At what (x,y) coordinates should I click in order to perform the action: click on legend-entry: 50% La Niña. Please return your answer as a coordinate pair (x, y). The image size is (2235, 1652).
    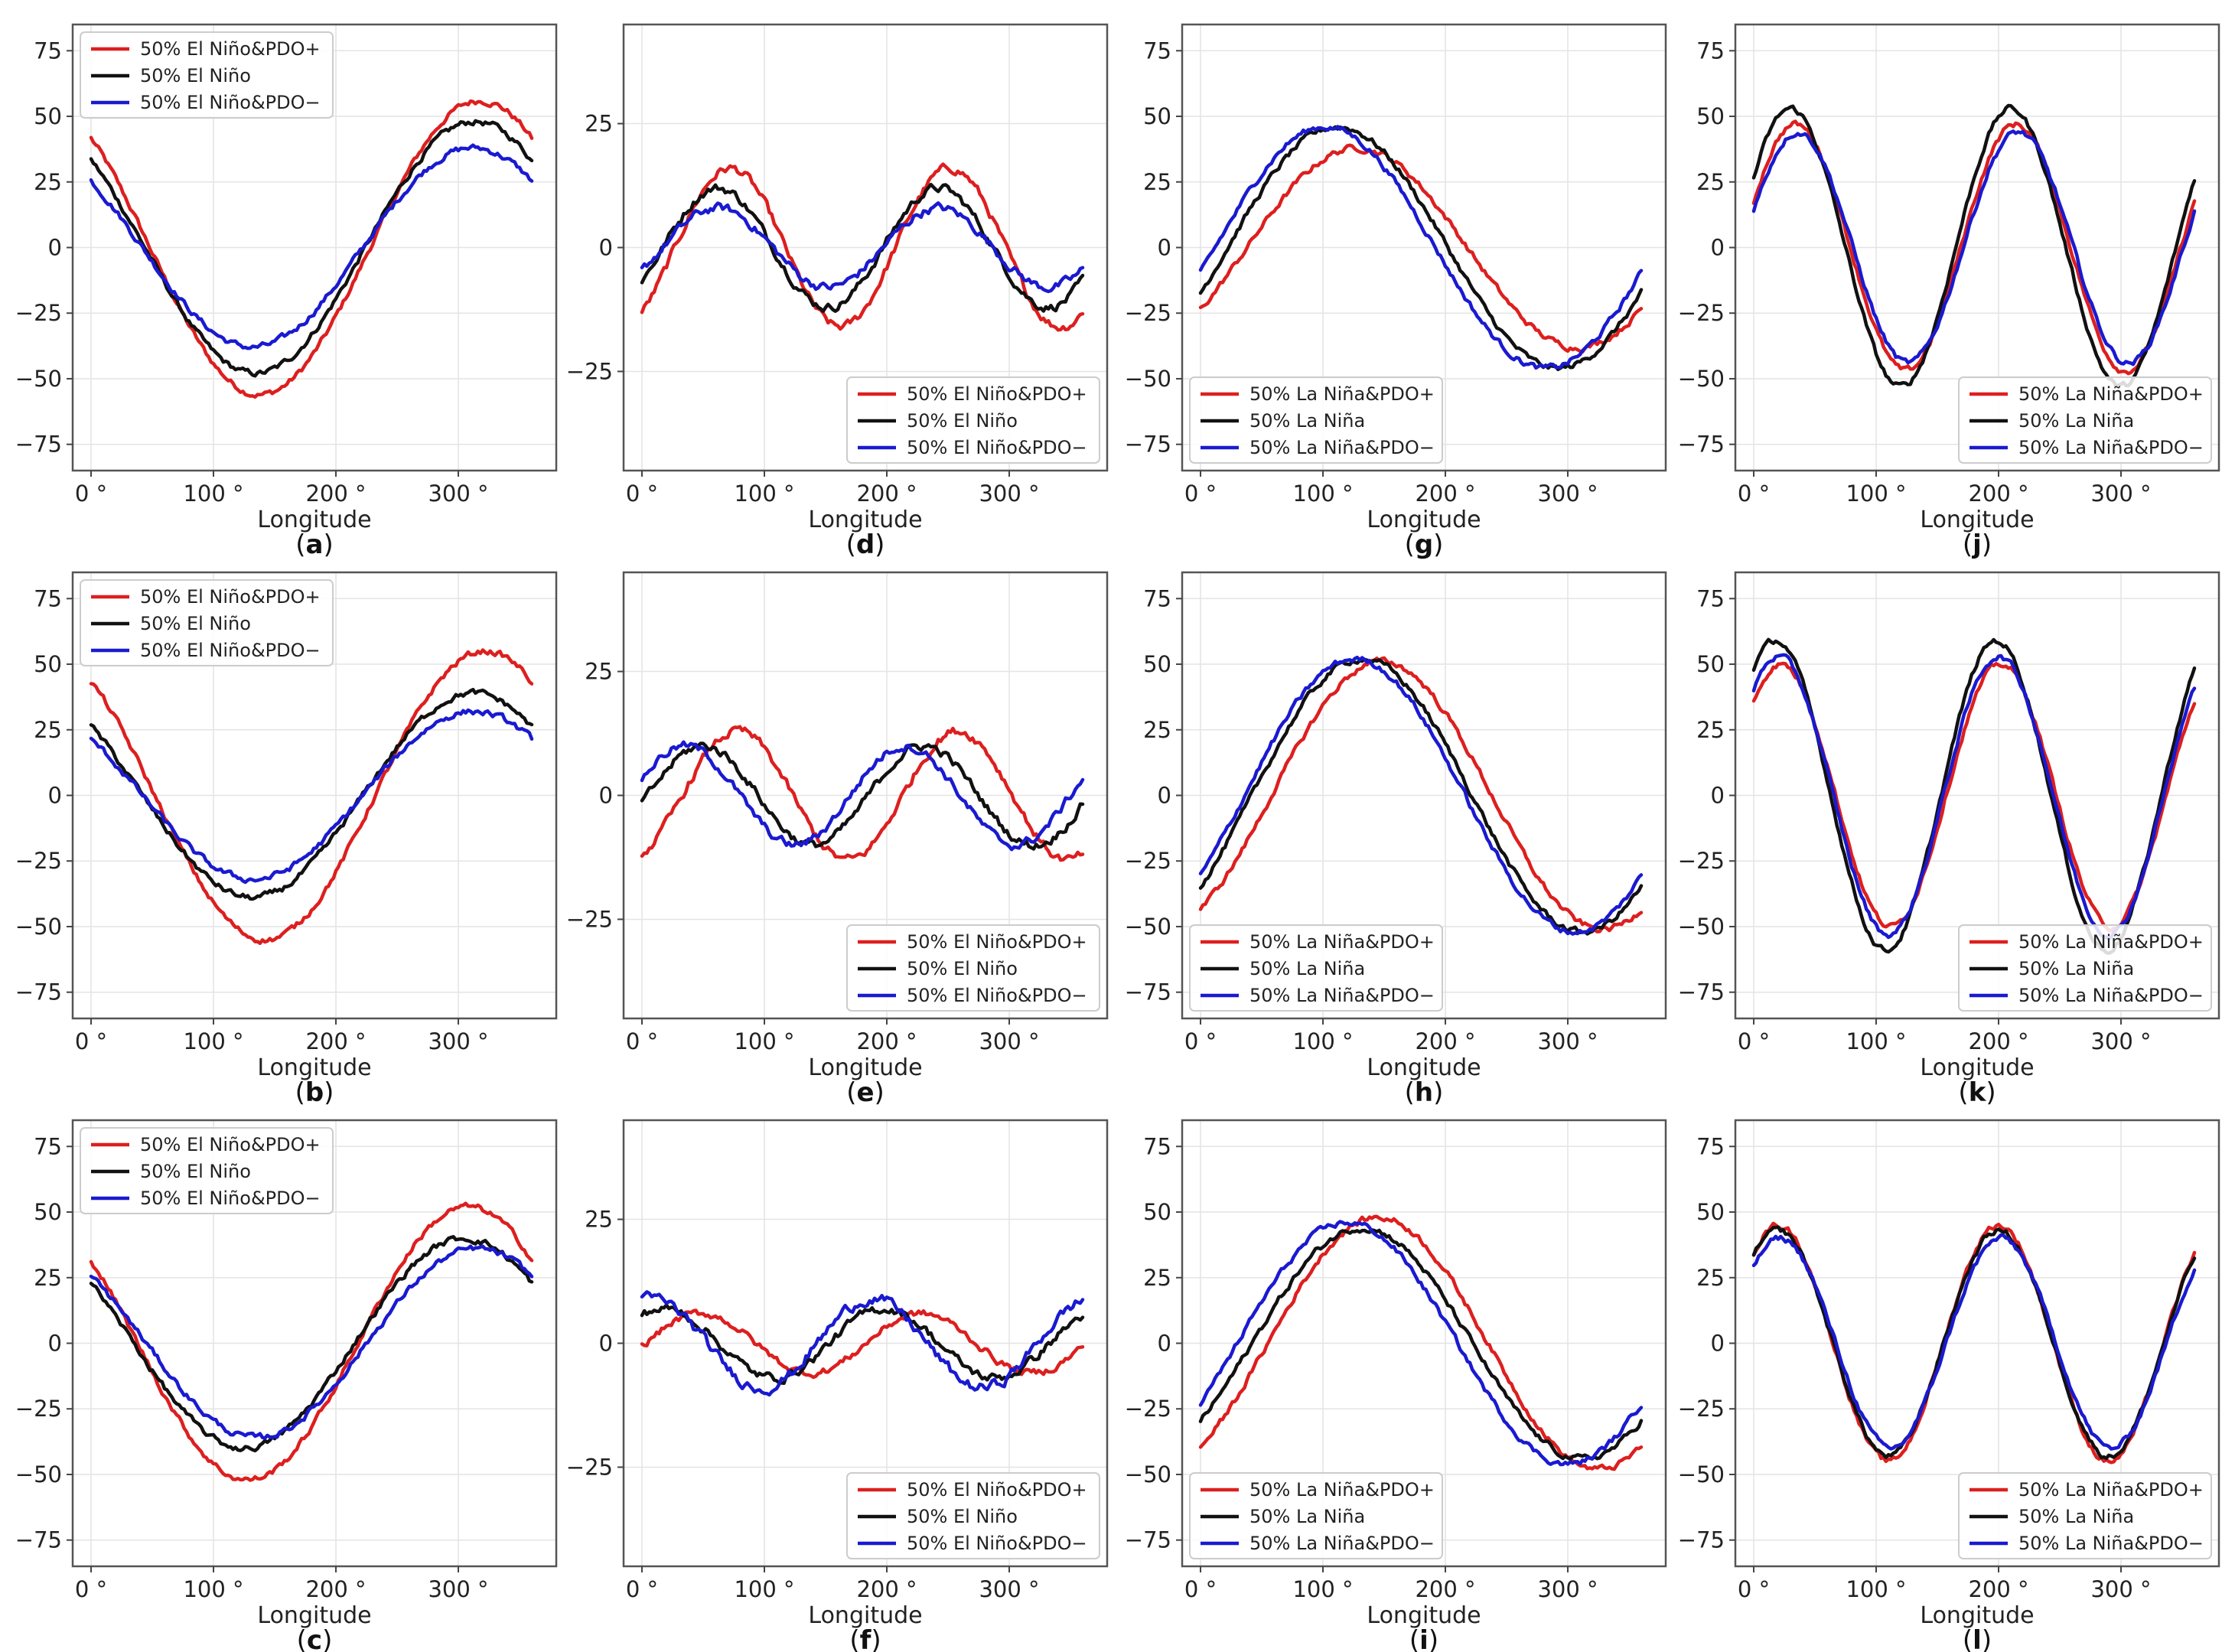
    Looking at the image, I should click on (1307, 421).